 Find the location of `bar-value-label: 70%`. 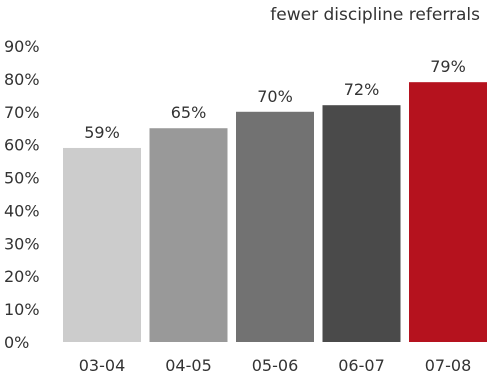

bar-value-label: 70% is located at coordinates (275, 96).